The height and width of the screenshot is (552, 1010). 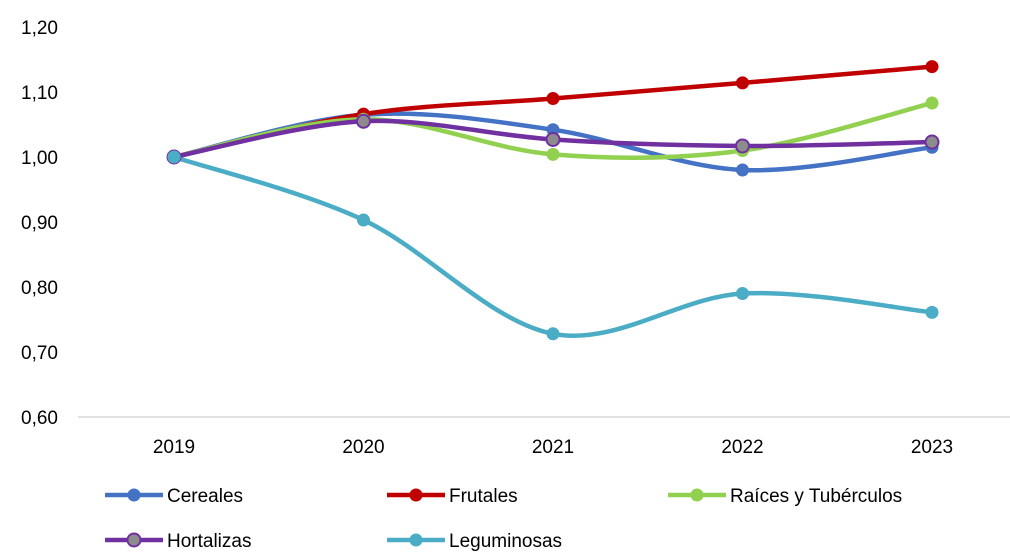 I want to click on legend-item-leguminosas: Leguminosas, so click(x=474, y=541).